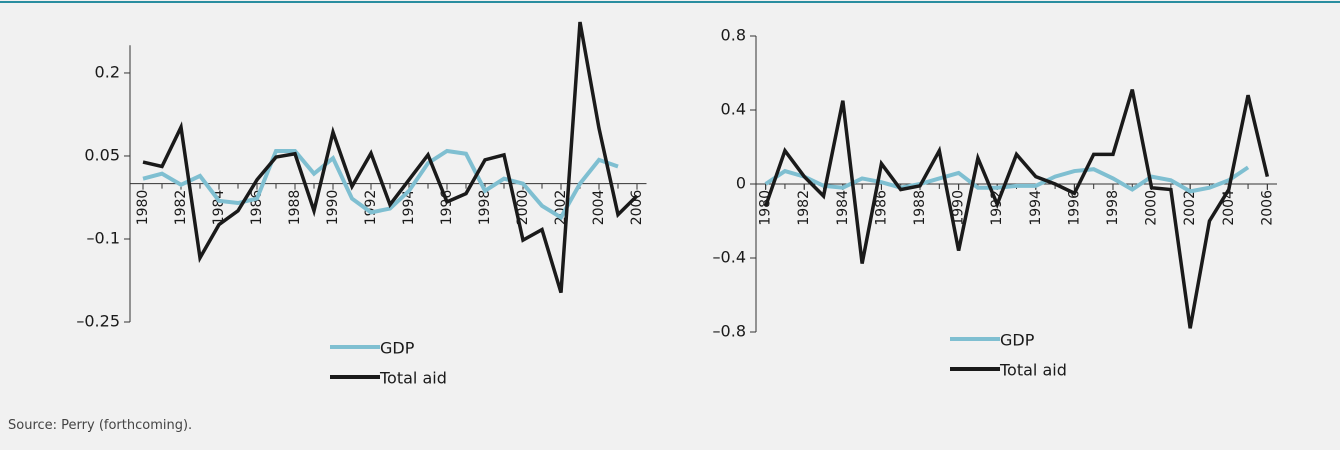 The height and width of the screenshot is (450, 1340). What do you see at coordinates (741, 183) in the screenshot?
I see `y-tick-label: 0` at bounding box center [741, 183].